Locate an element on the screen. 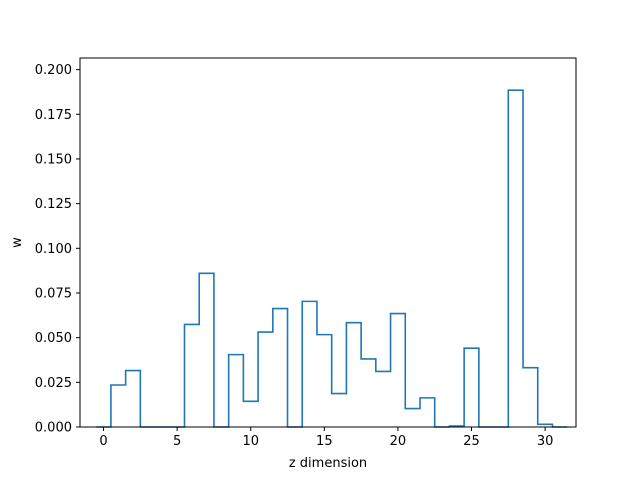 The image size is (640, 480). x-axis-label: z dimension is located at coordinates (328, 463).